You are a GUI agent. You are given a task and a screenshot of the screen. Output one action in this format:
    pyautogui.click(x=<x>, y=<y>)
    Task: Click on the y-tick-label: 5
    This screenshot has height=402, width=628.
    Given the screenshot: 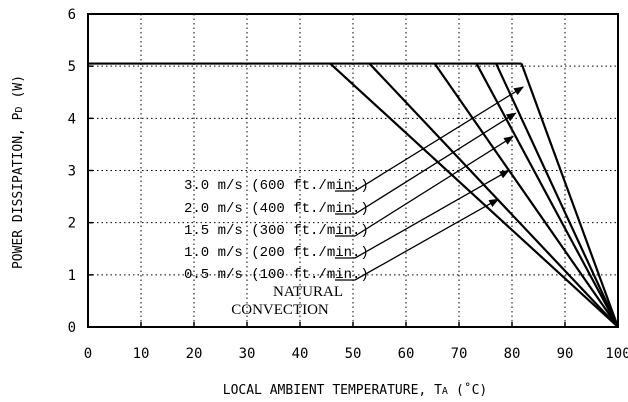 What is the action you would take?
    pyautogui.click(x=72, y=67)
    